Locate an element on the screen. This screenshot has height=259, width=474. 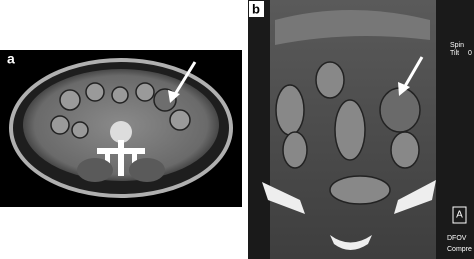
overlay: A is located at coordinates (459, 215).